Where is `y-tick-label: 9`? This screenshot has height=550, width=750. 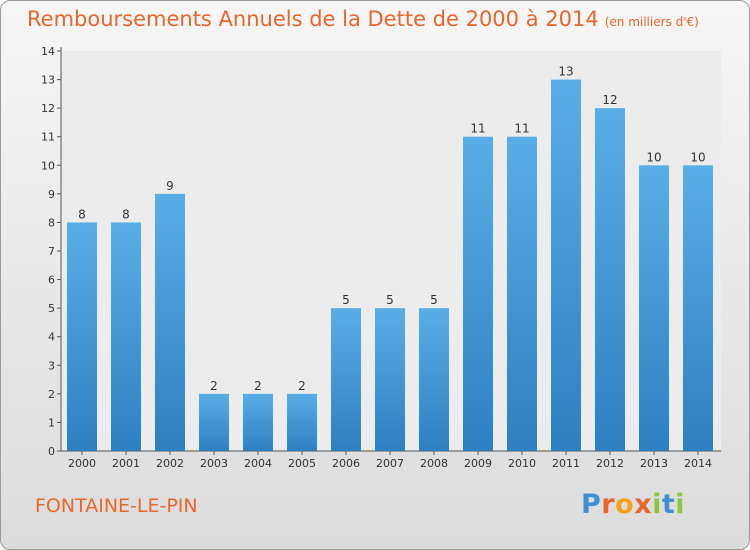 y-tick-label: 9 is located at coordinates (51, 194).